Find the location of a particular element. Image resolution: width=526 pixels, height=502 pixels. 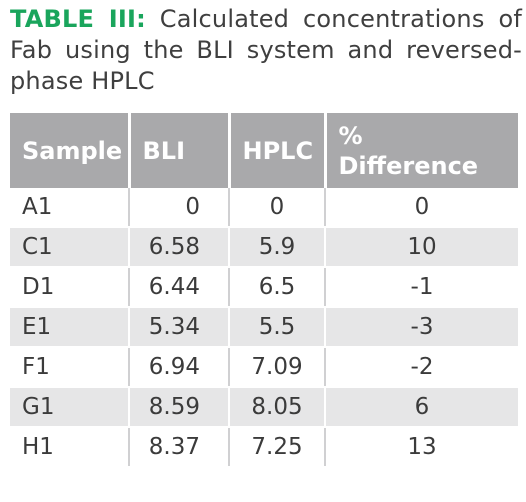

cell-hplc: 7.09 is located at coordinates (277, 367).